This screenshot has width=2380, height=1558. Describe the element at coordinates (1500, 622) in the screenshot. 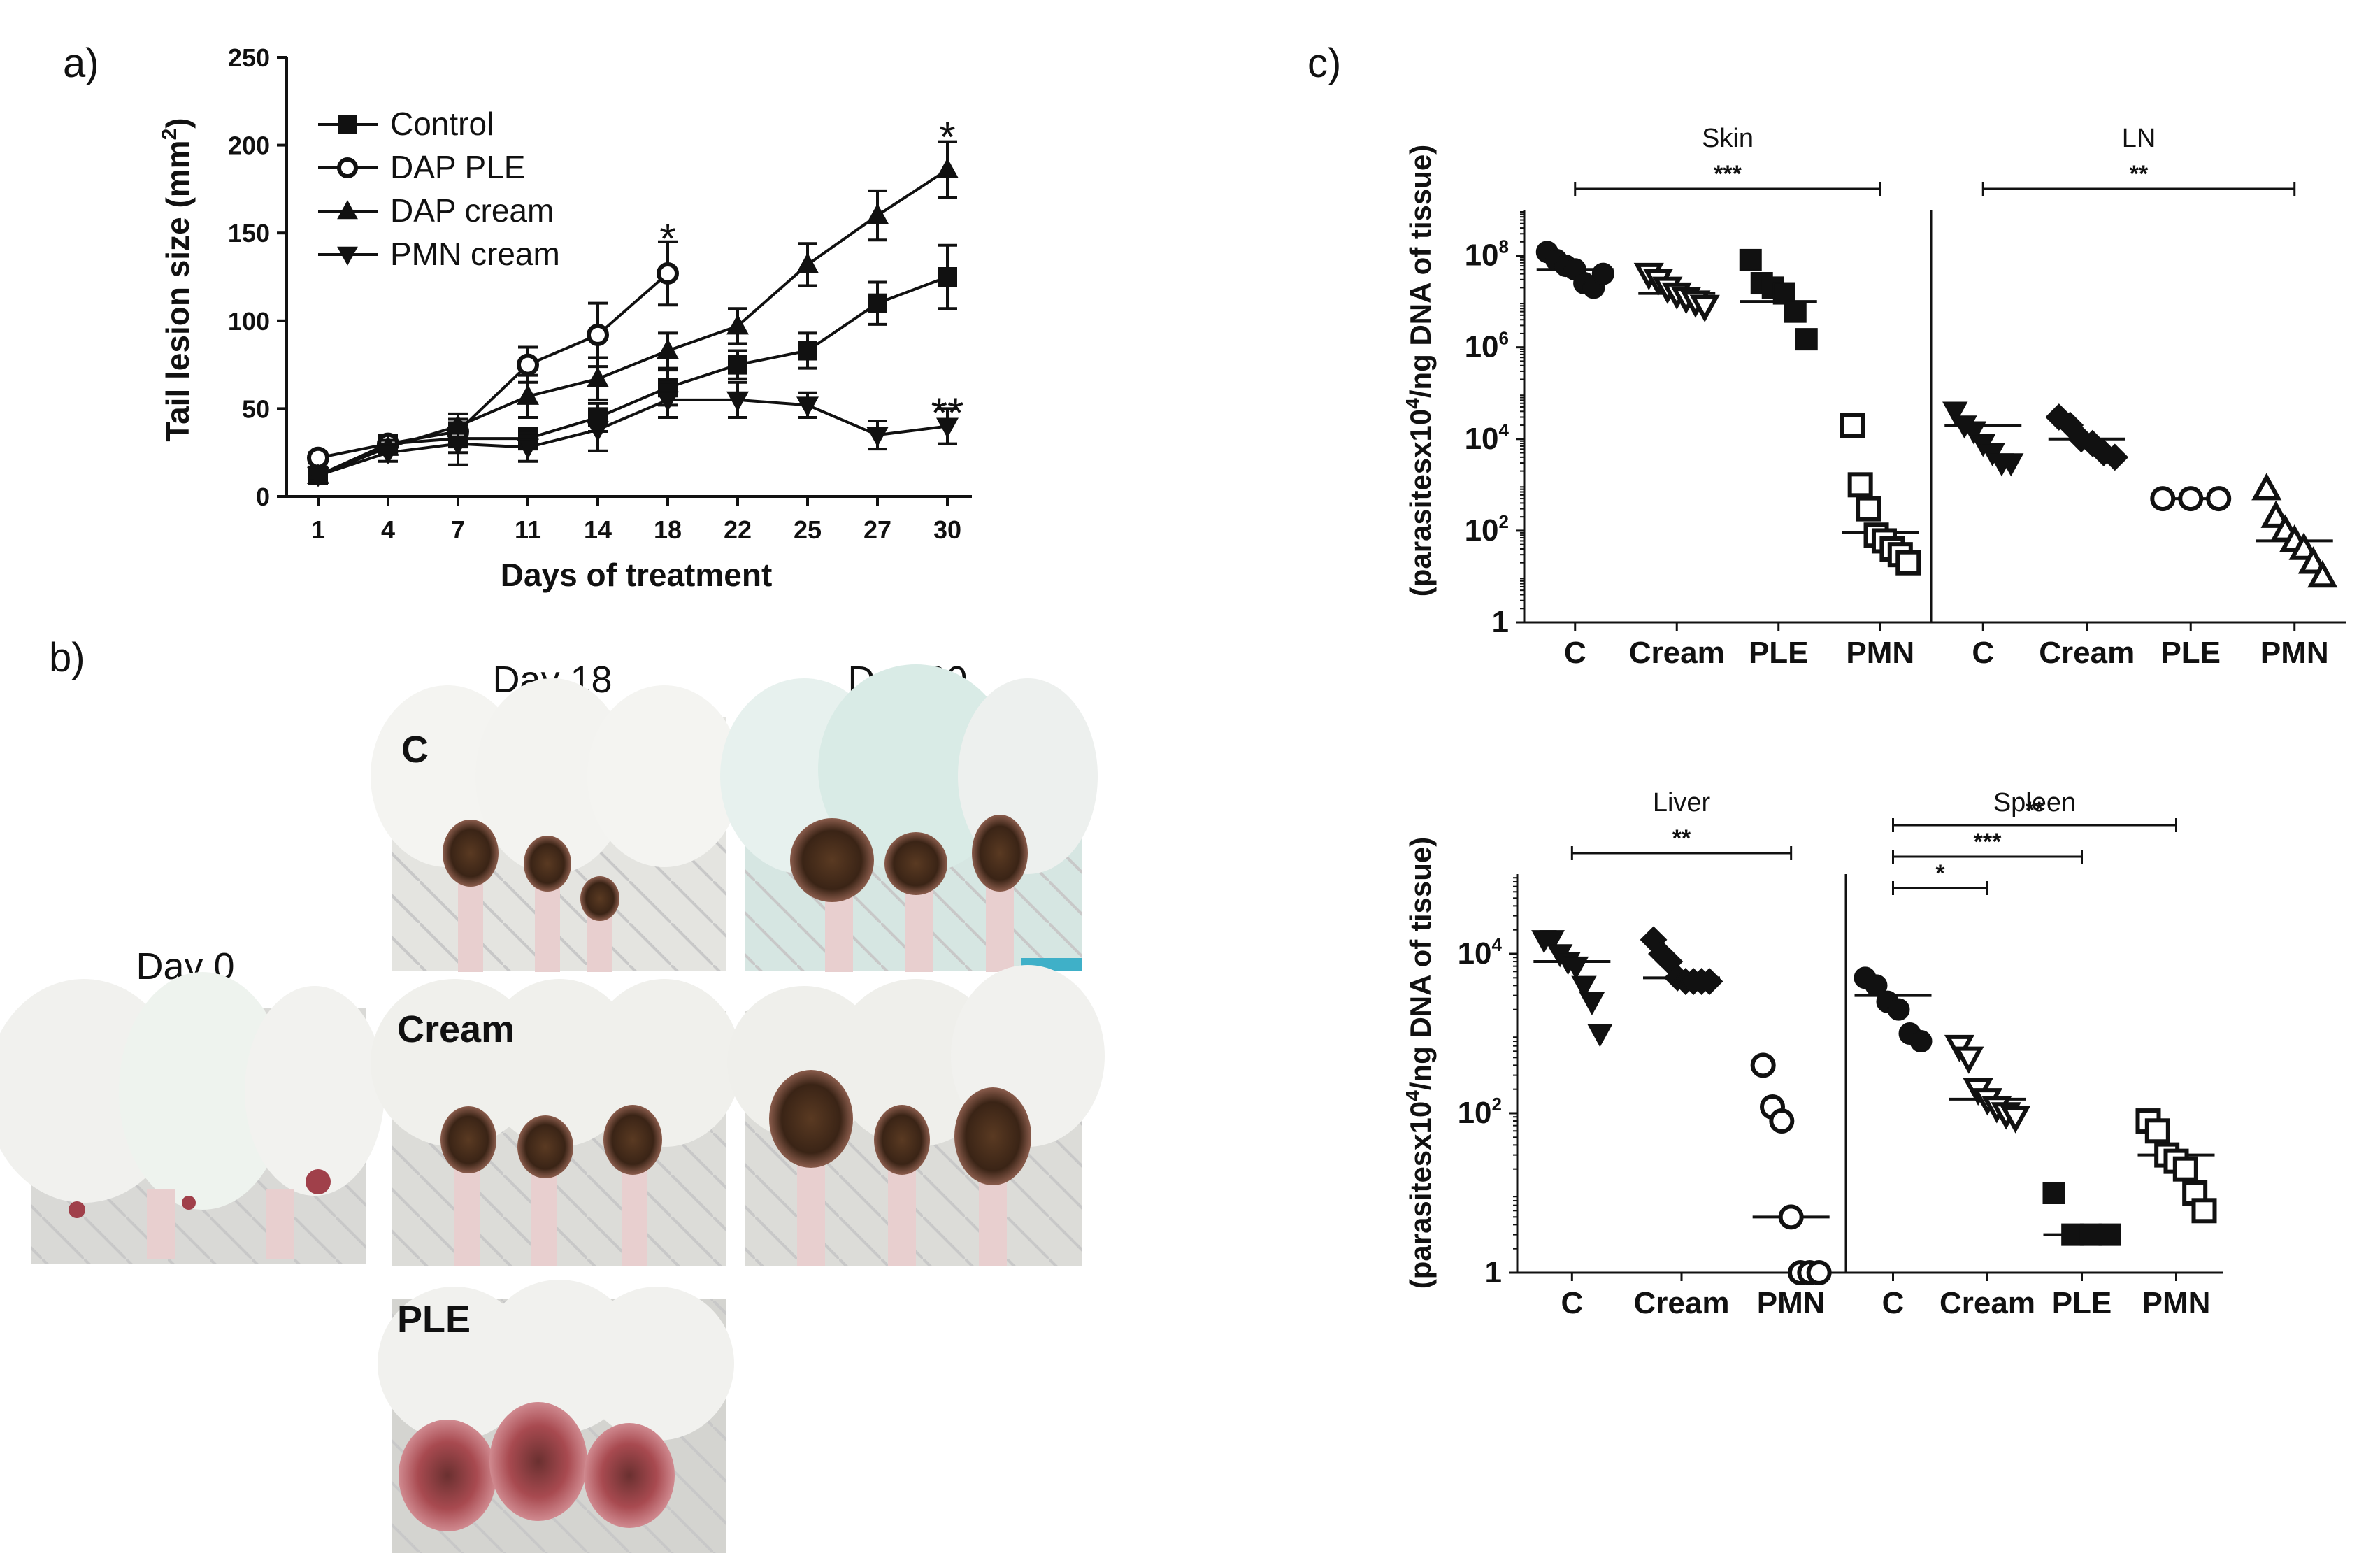

I see `y-tick-label: 1` at that location.